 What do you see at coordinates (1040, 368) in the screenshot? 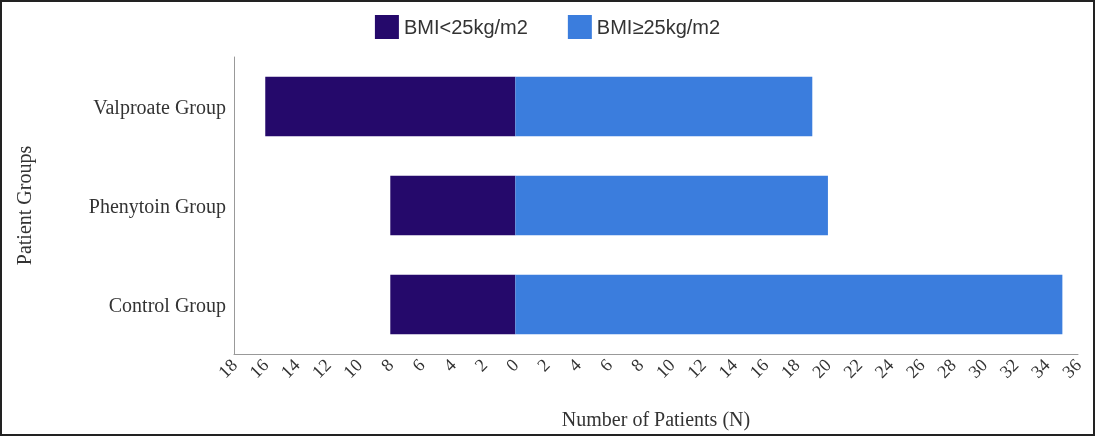
I see `x-tick-label: 34` at bounding box center [1040, 368].